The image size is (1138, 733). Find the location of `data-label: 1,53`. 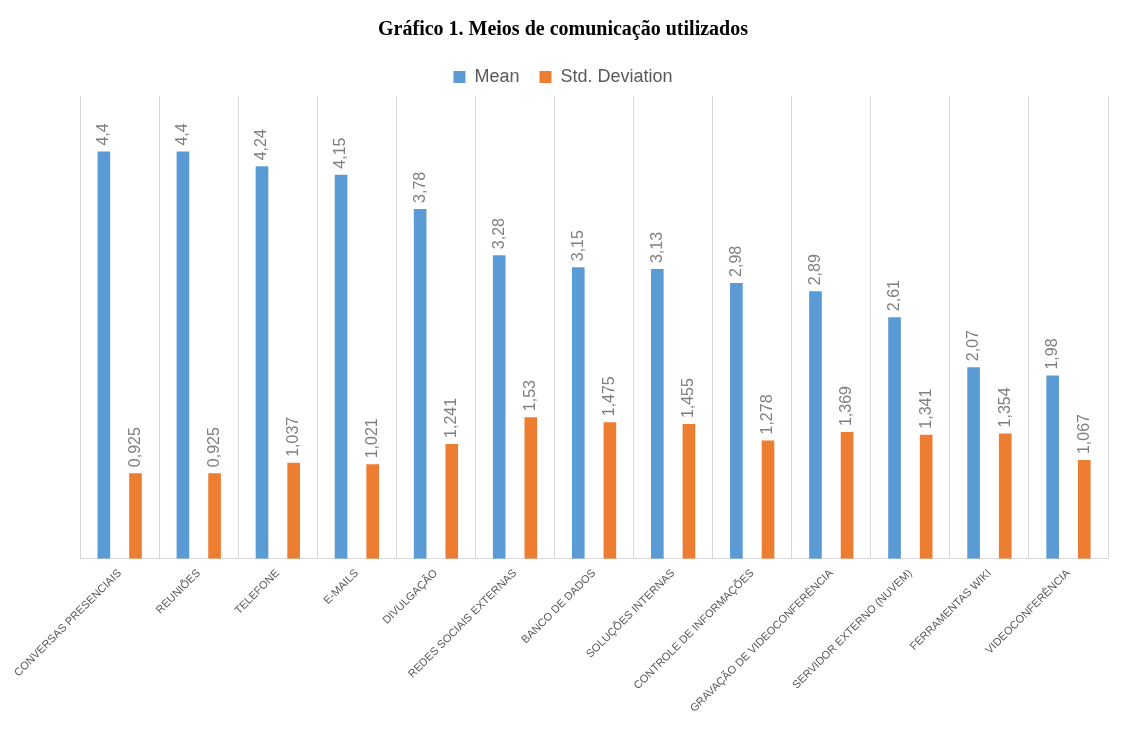

data-label: 1,53 is located at coordinates (530, 395).